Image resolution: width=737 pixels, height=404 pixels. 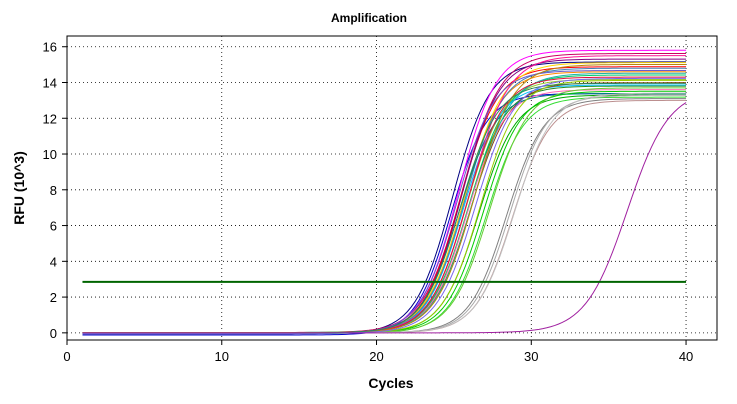 I want to click on x-tick-label-2: 20, so click(x=376, y=356).